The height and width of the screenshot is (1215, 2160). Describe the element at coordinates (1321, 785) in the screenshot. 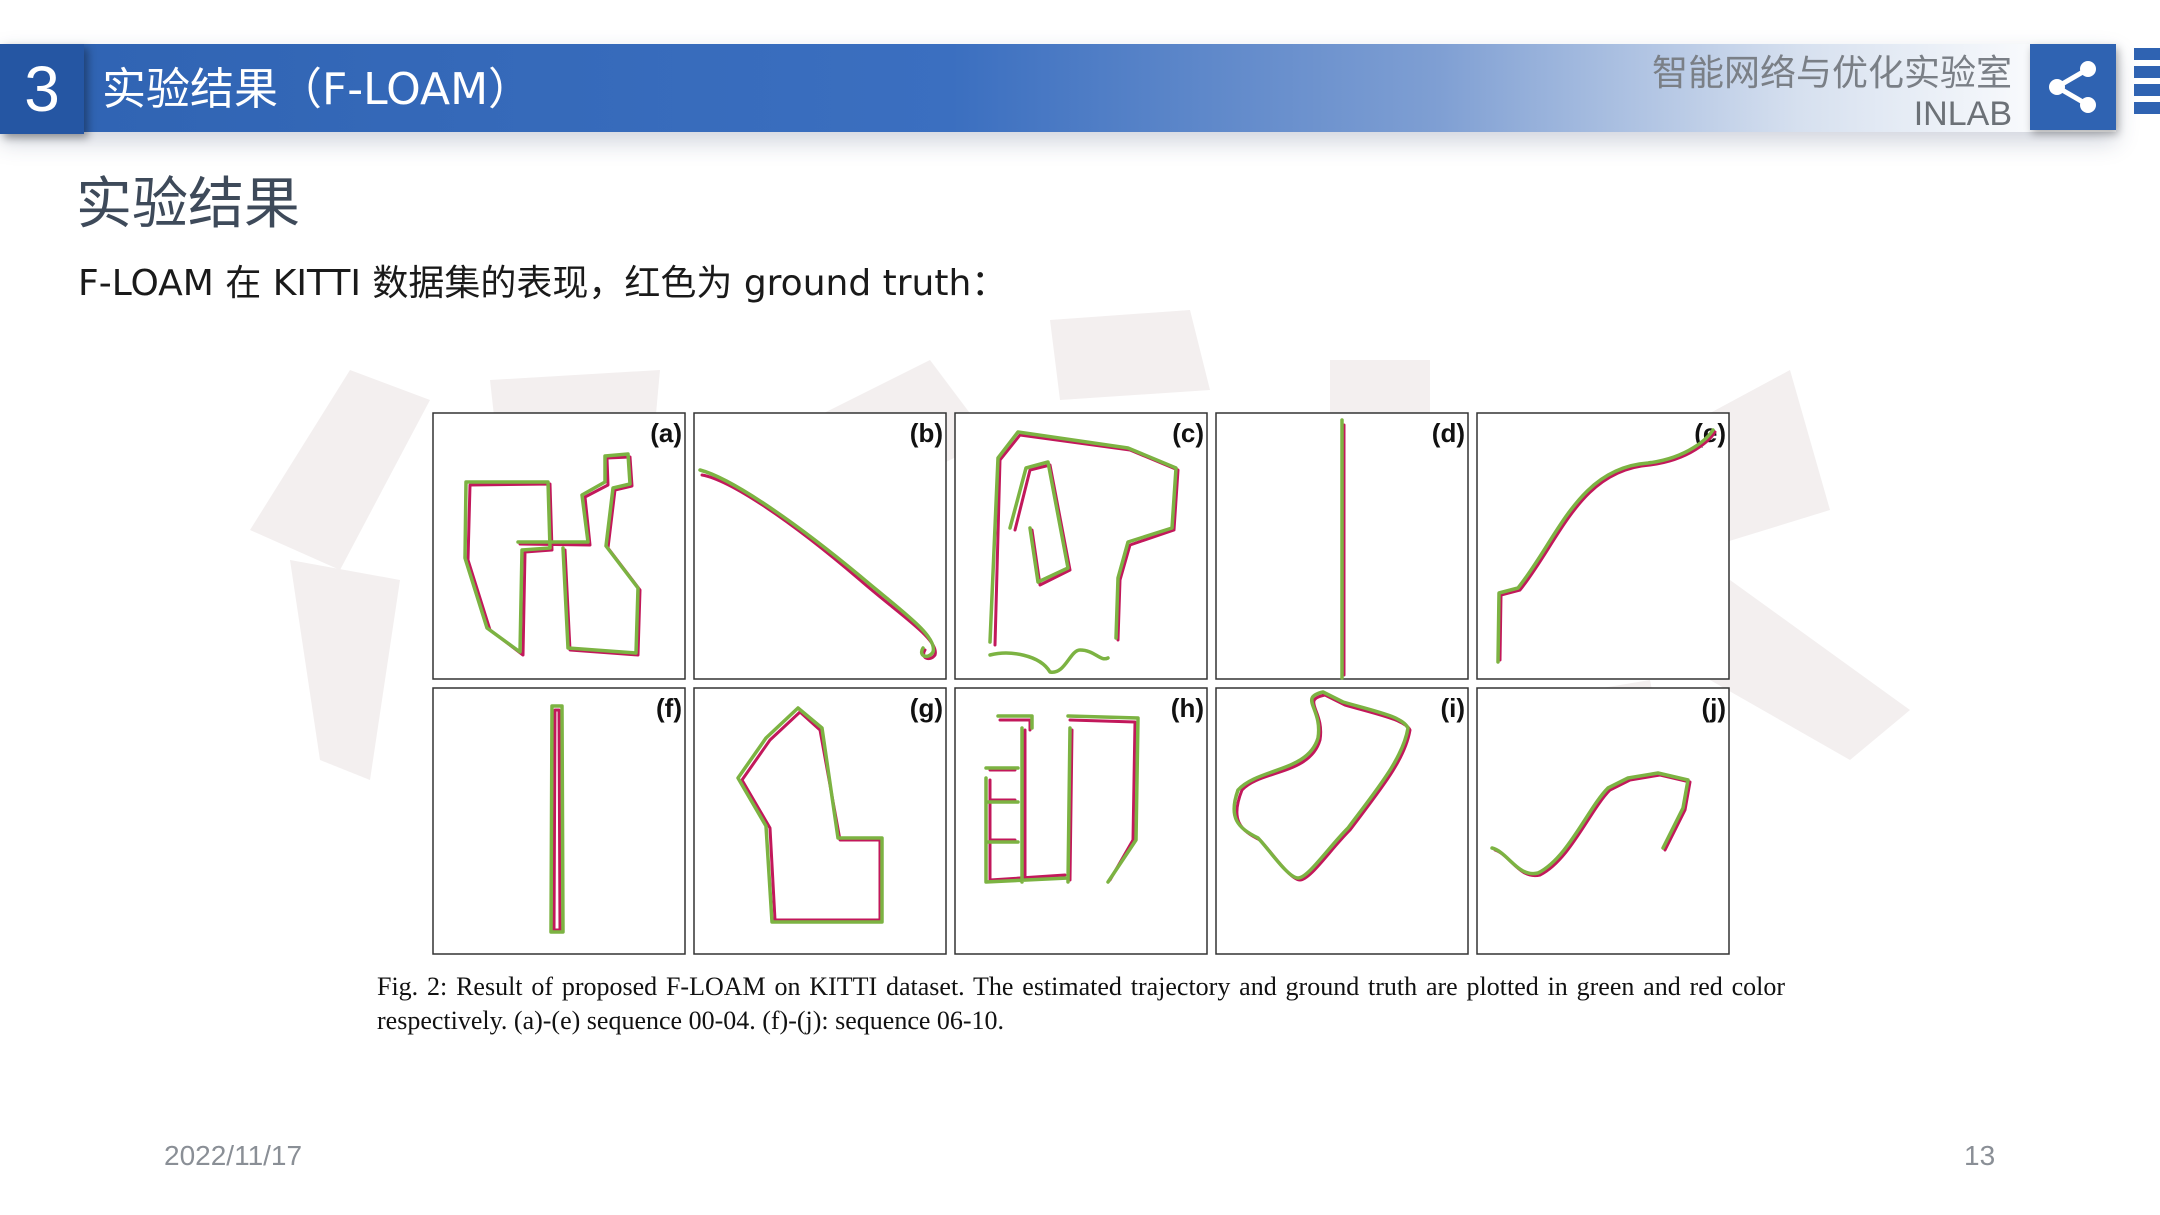

I see `estimate-i` at that location.